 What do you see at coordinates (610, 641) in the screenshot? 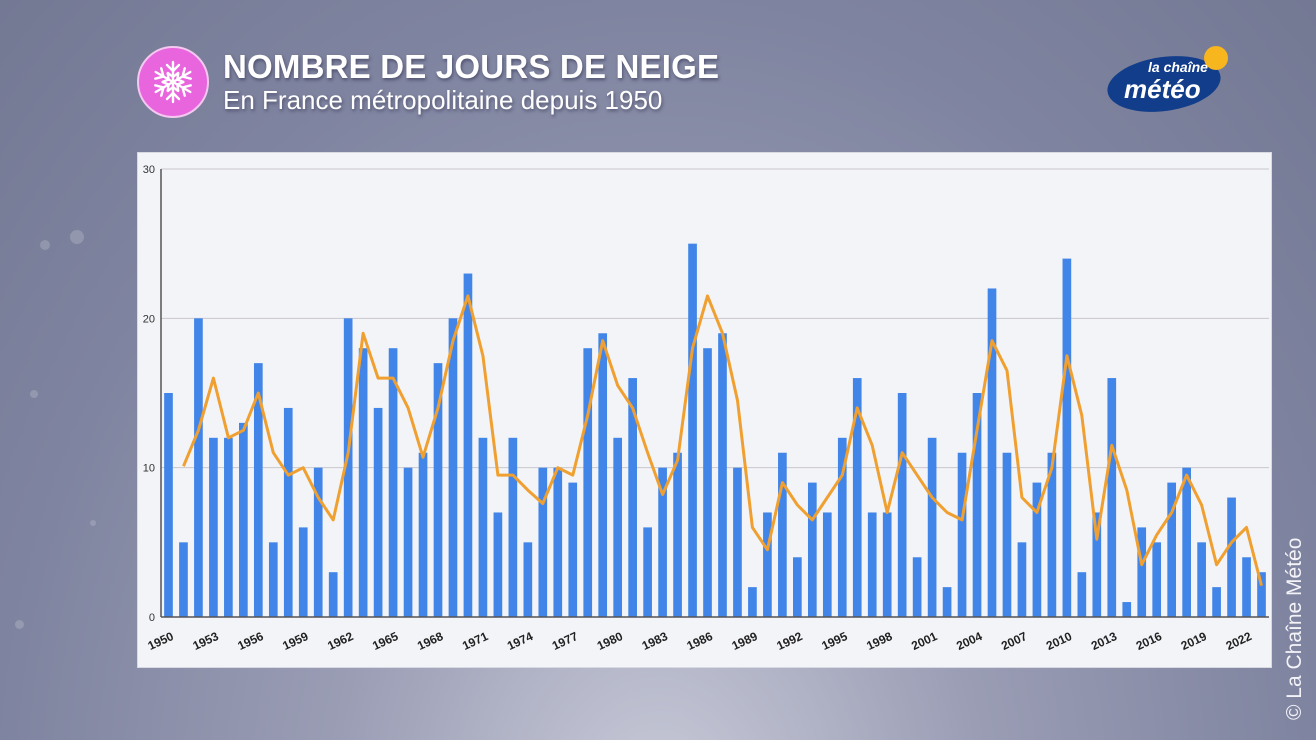
I see `x-tick-label: 1980` at bounding box center [610, 641].